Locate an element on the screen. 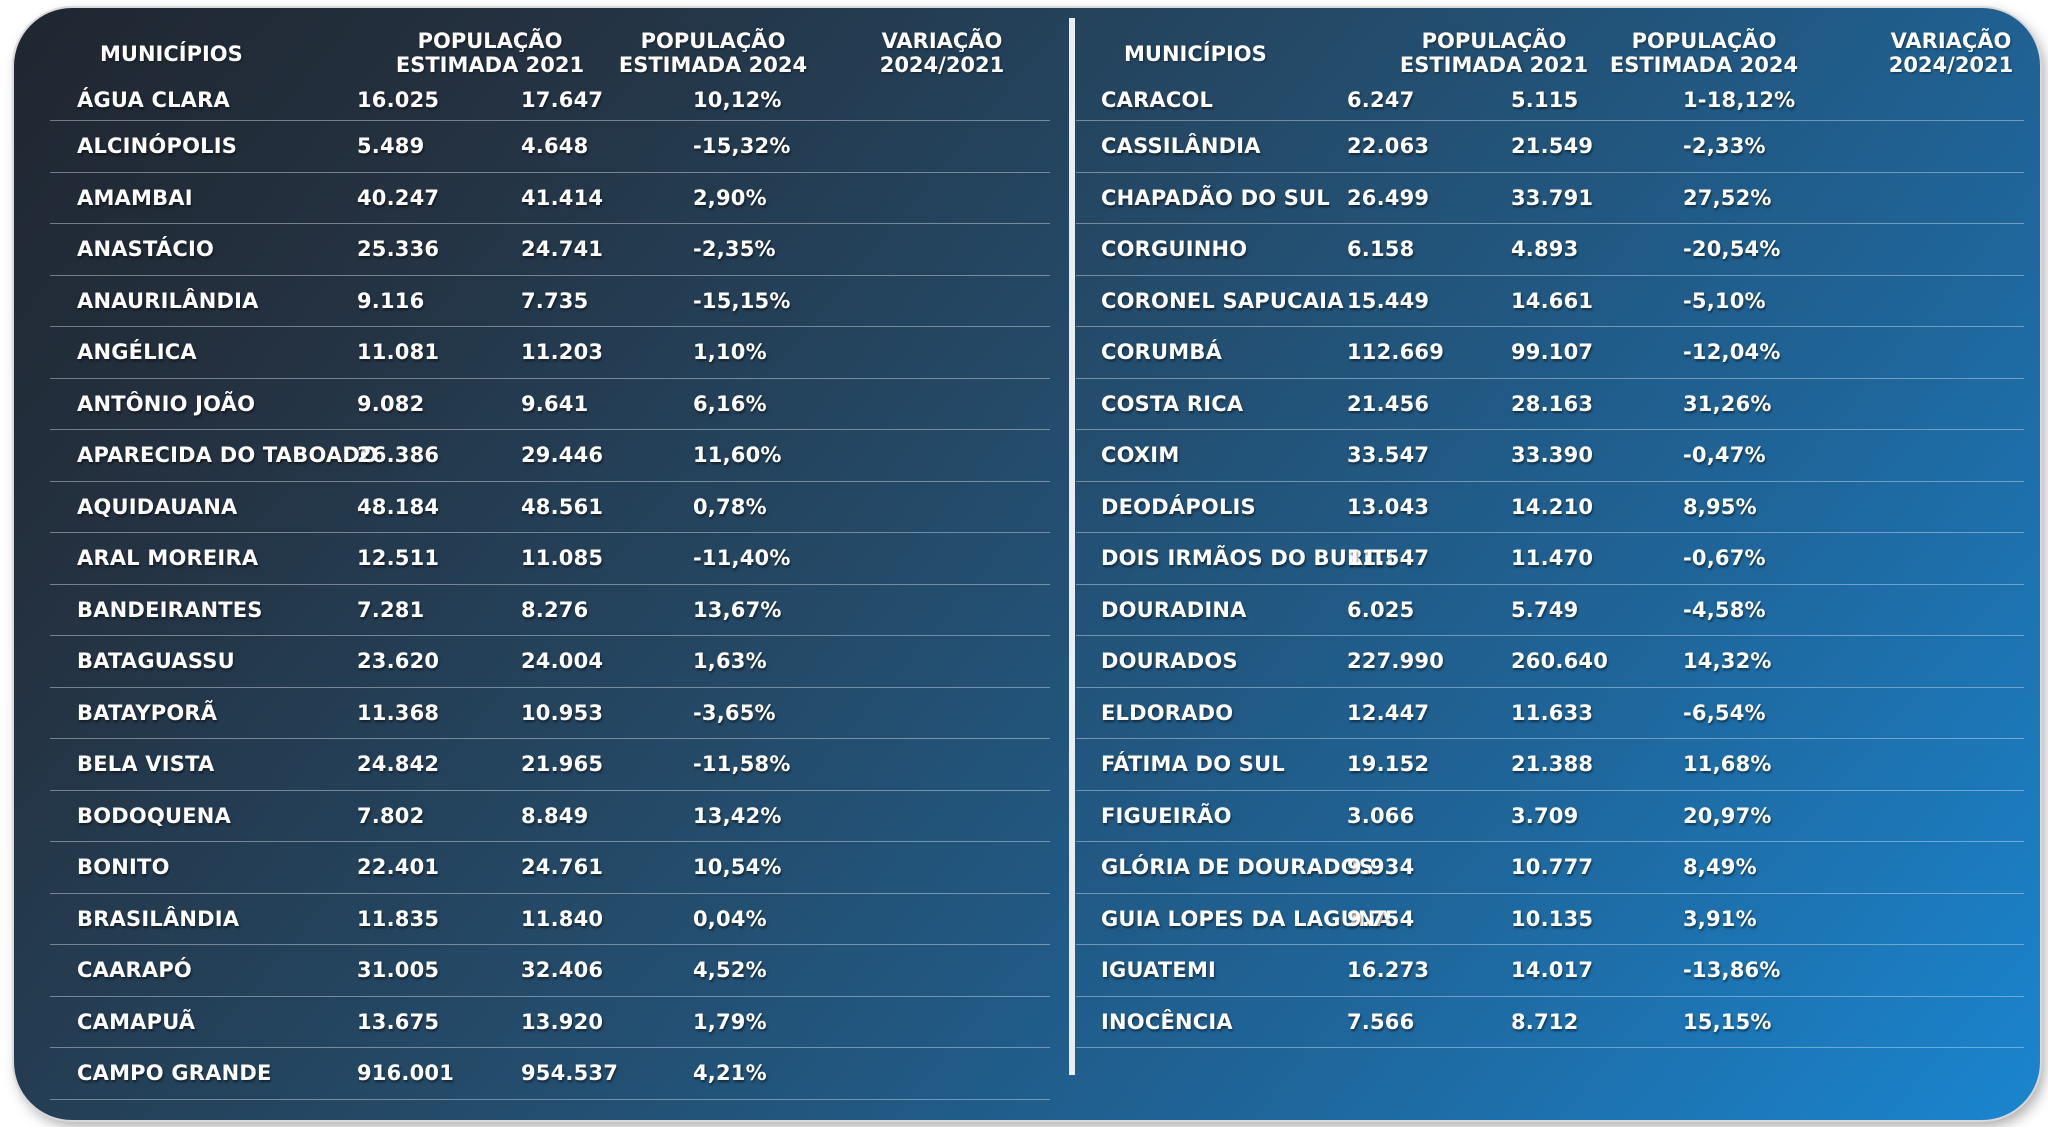 This screenshot has width=2048, height=1127. pop-2021-cell: 11.835 is located at coordinates (398, 918).